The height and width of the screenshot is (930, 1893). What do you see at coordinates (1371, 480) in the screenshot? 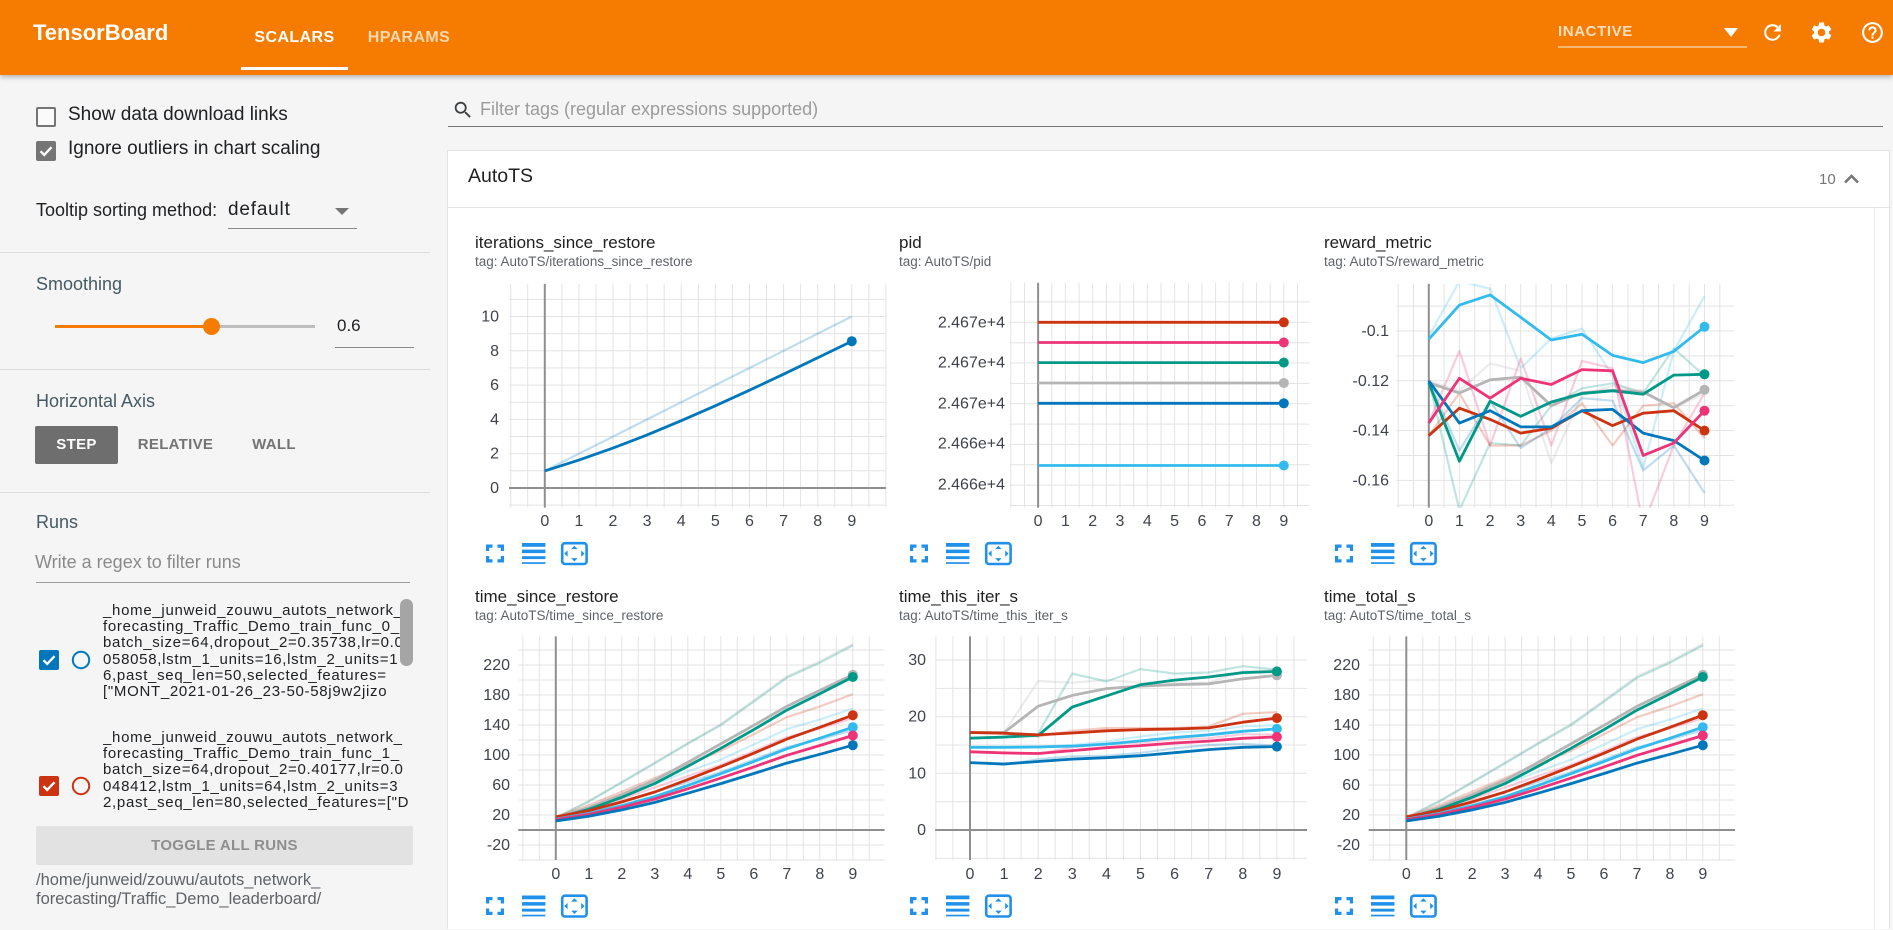
I see `svg-text: -0.16` at bounding box center [1371, 480].